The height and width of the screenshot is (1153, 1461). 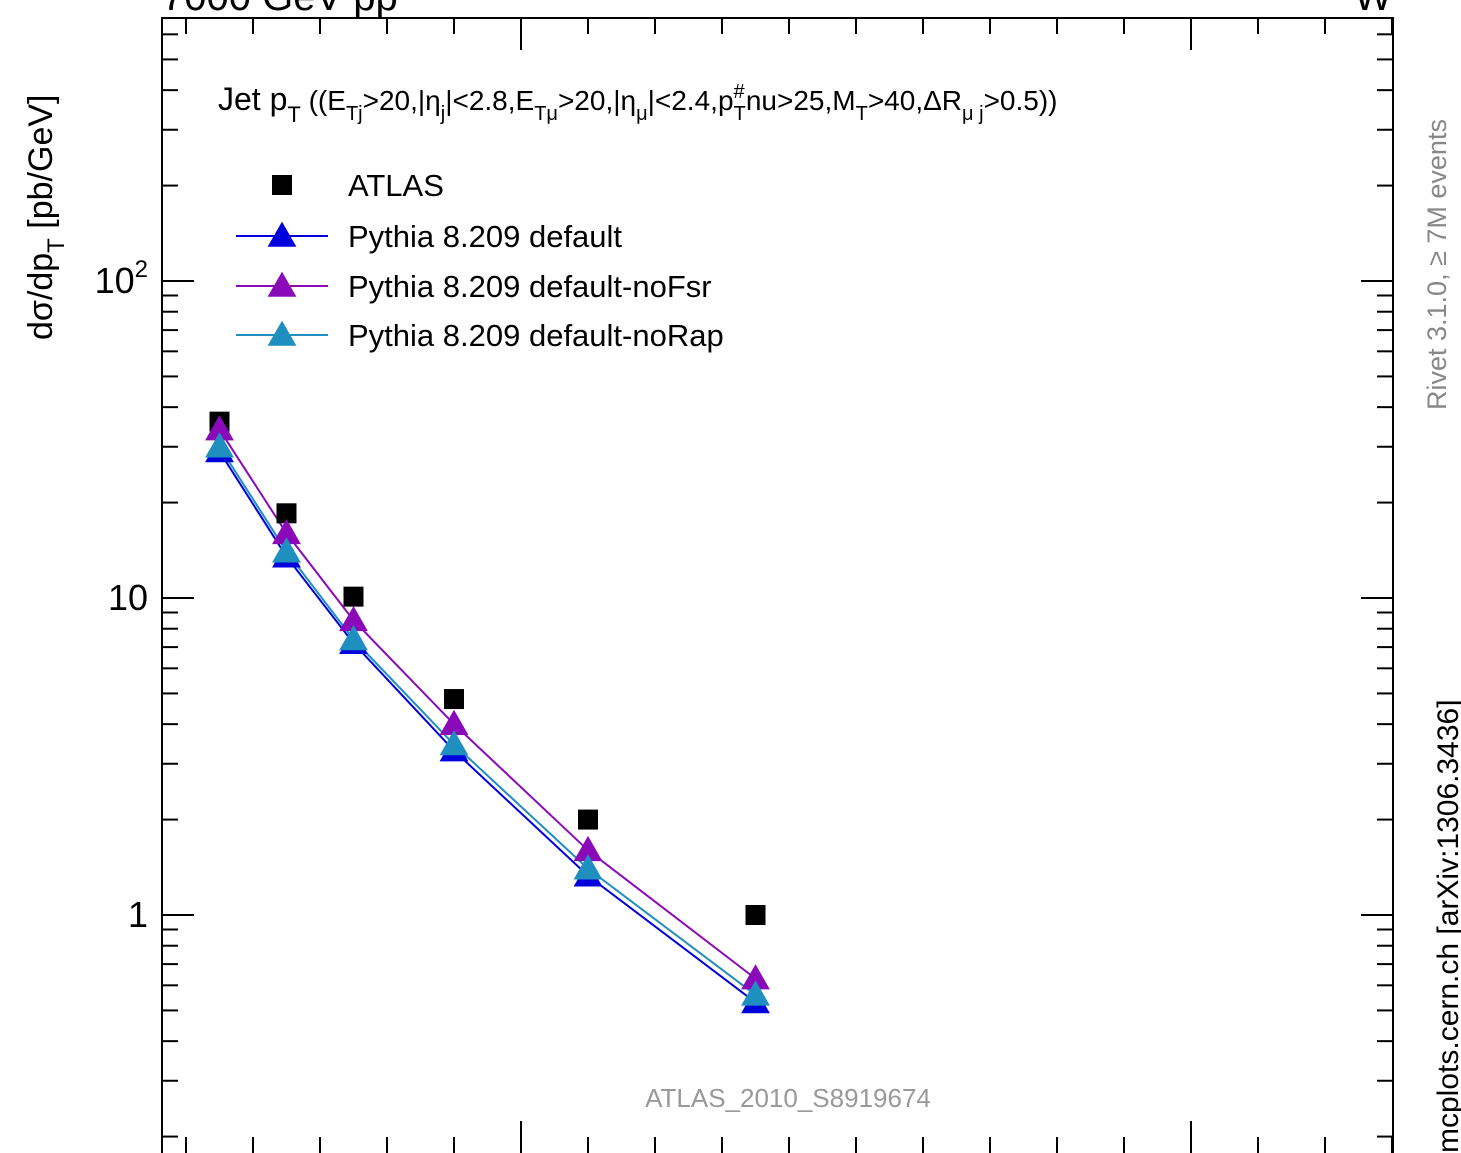 I want to click on analysis-watermark: ATLAS_2010_S8919674, so click(x=788, y=1098).